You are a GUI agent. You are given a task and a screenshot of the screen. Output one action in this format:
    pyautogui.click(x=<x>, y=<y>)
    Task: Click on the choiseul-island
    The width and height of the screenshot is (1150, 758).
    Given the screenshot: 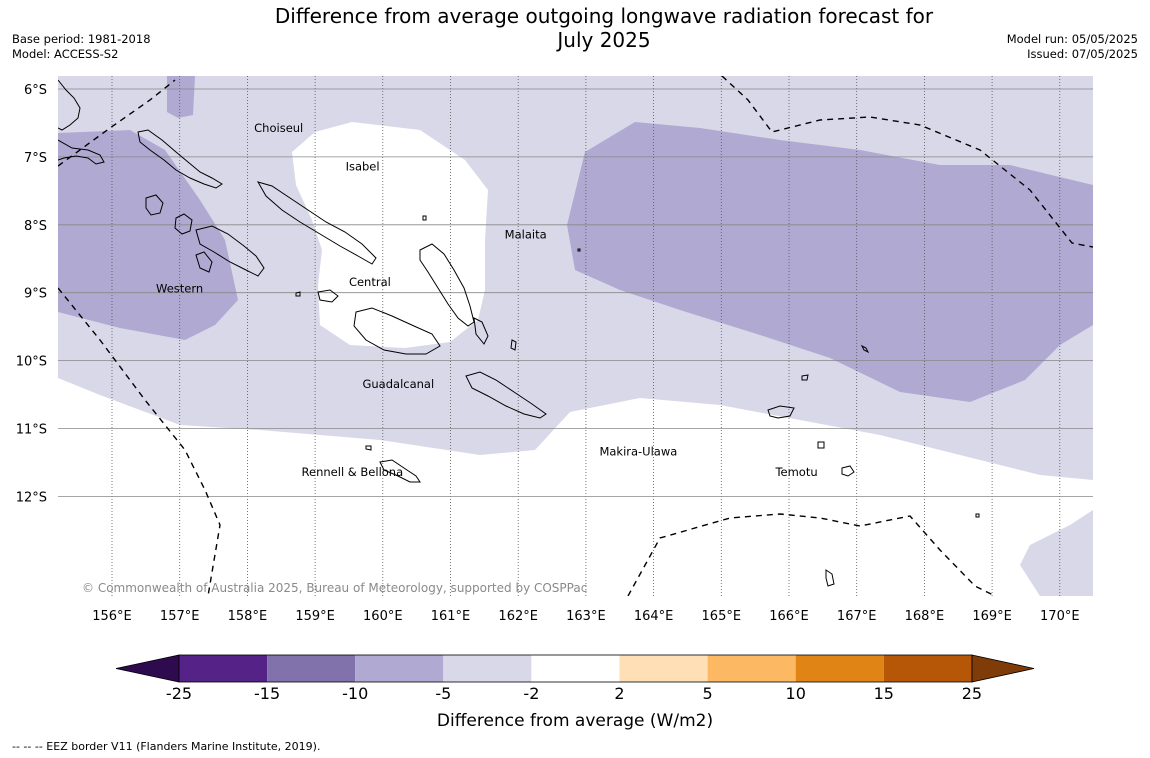 What is the action you would take?
    pyautogui.click(x=180, y=159)
    